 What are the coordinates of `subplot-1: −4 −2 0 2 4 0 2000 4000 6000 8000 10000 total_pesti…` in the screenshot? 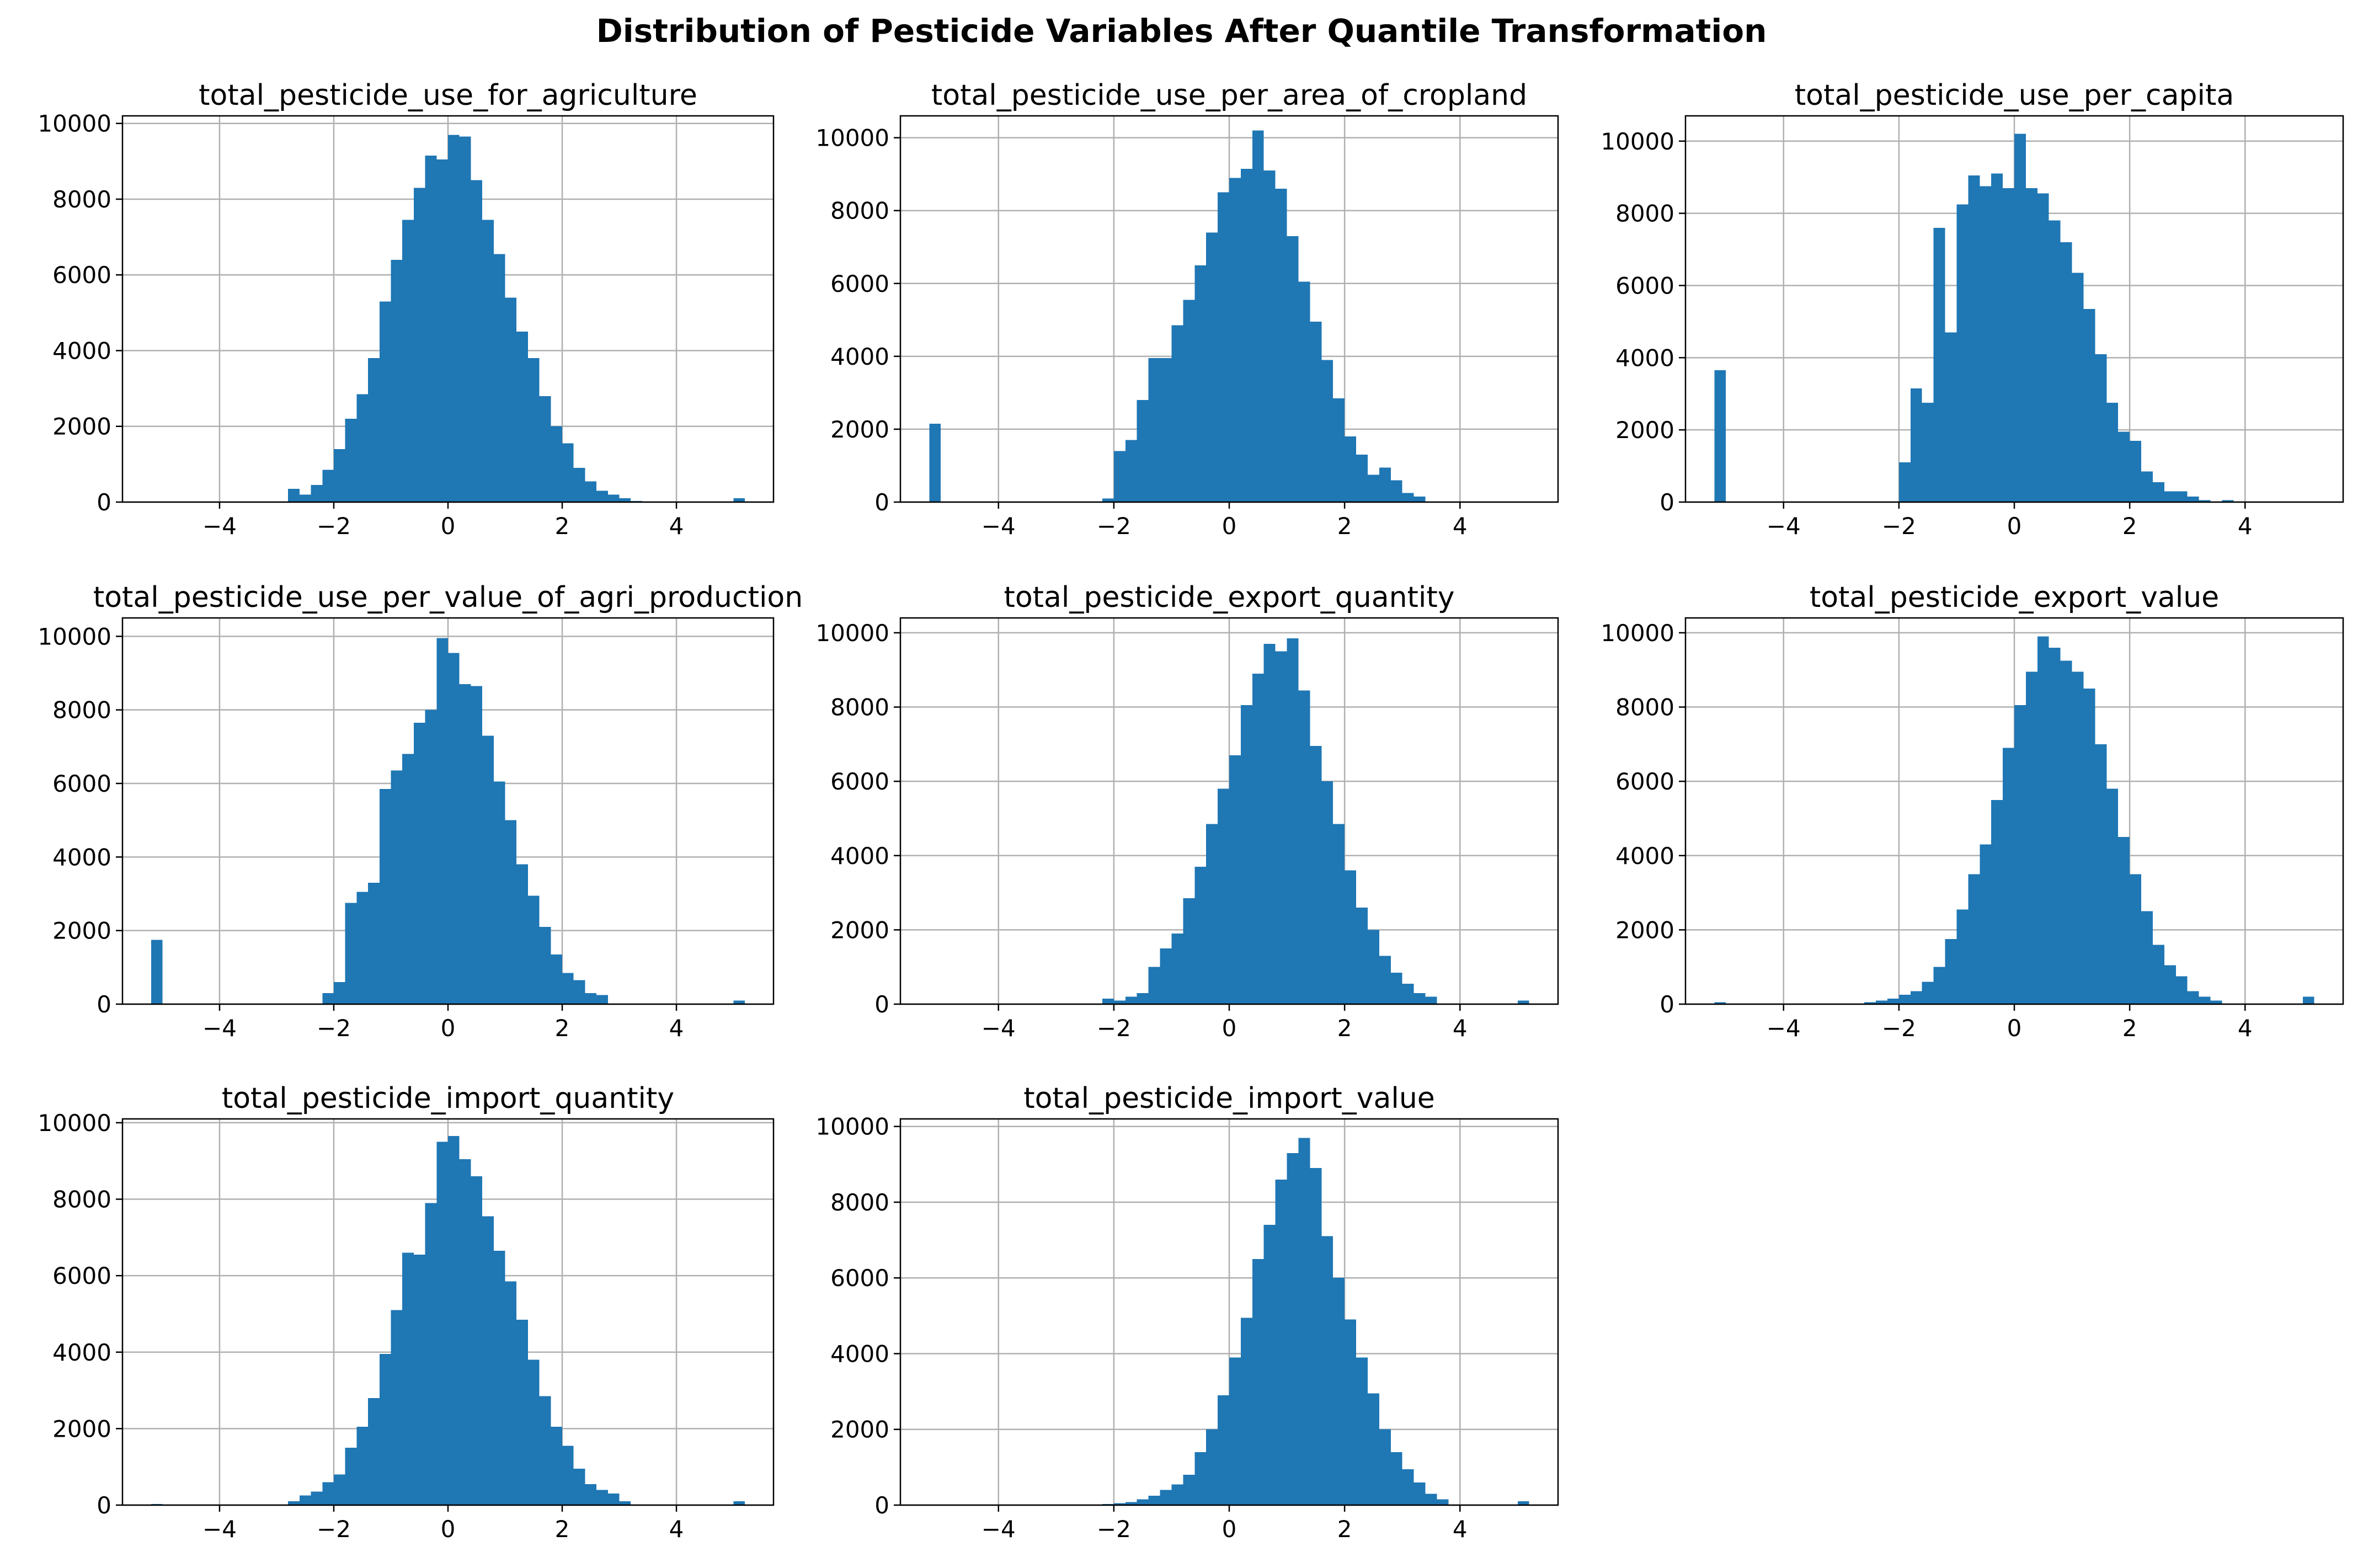 It's located at (406, 309).